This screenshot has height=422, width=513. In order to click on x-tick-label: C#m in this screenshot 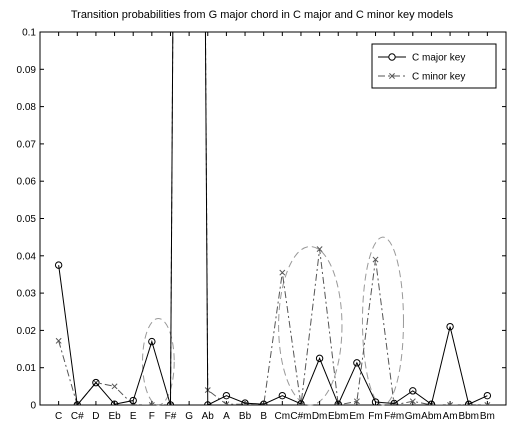, I will do `click(300, 416)`.